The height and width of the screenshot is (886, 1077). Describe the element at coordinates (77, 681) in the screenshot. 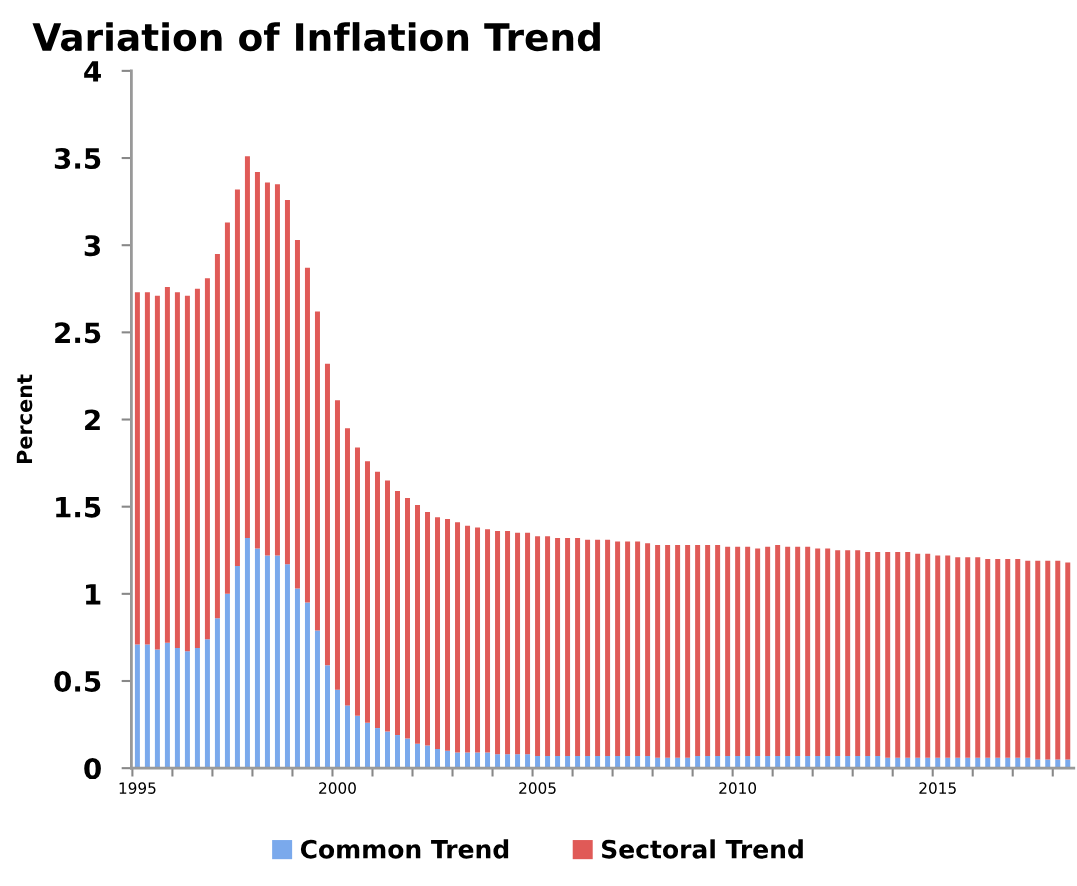

I see `y-tick-label: 0.5` at that location.